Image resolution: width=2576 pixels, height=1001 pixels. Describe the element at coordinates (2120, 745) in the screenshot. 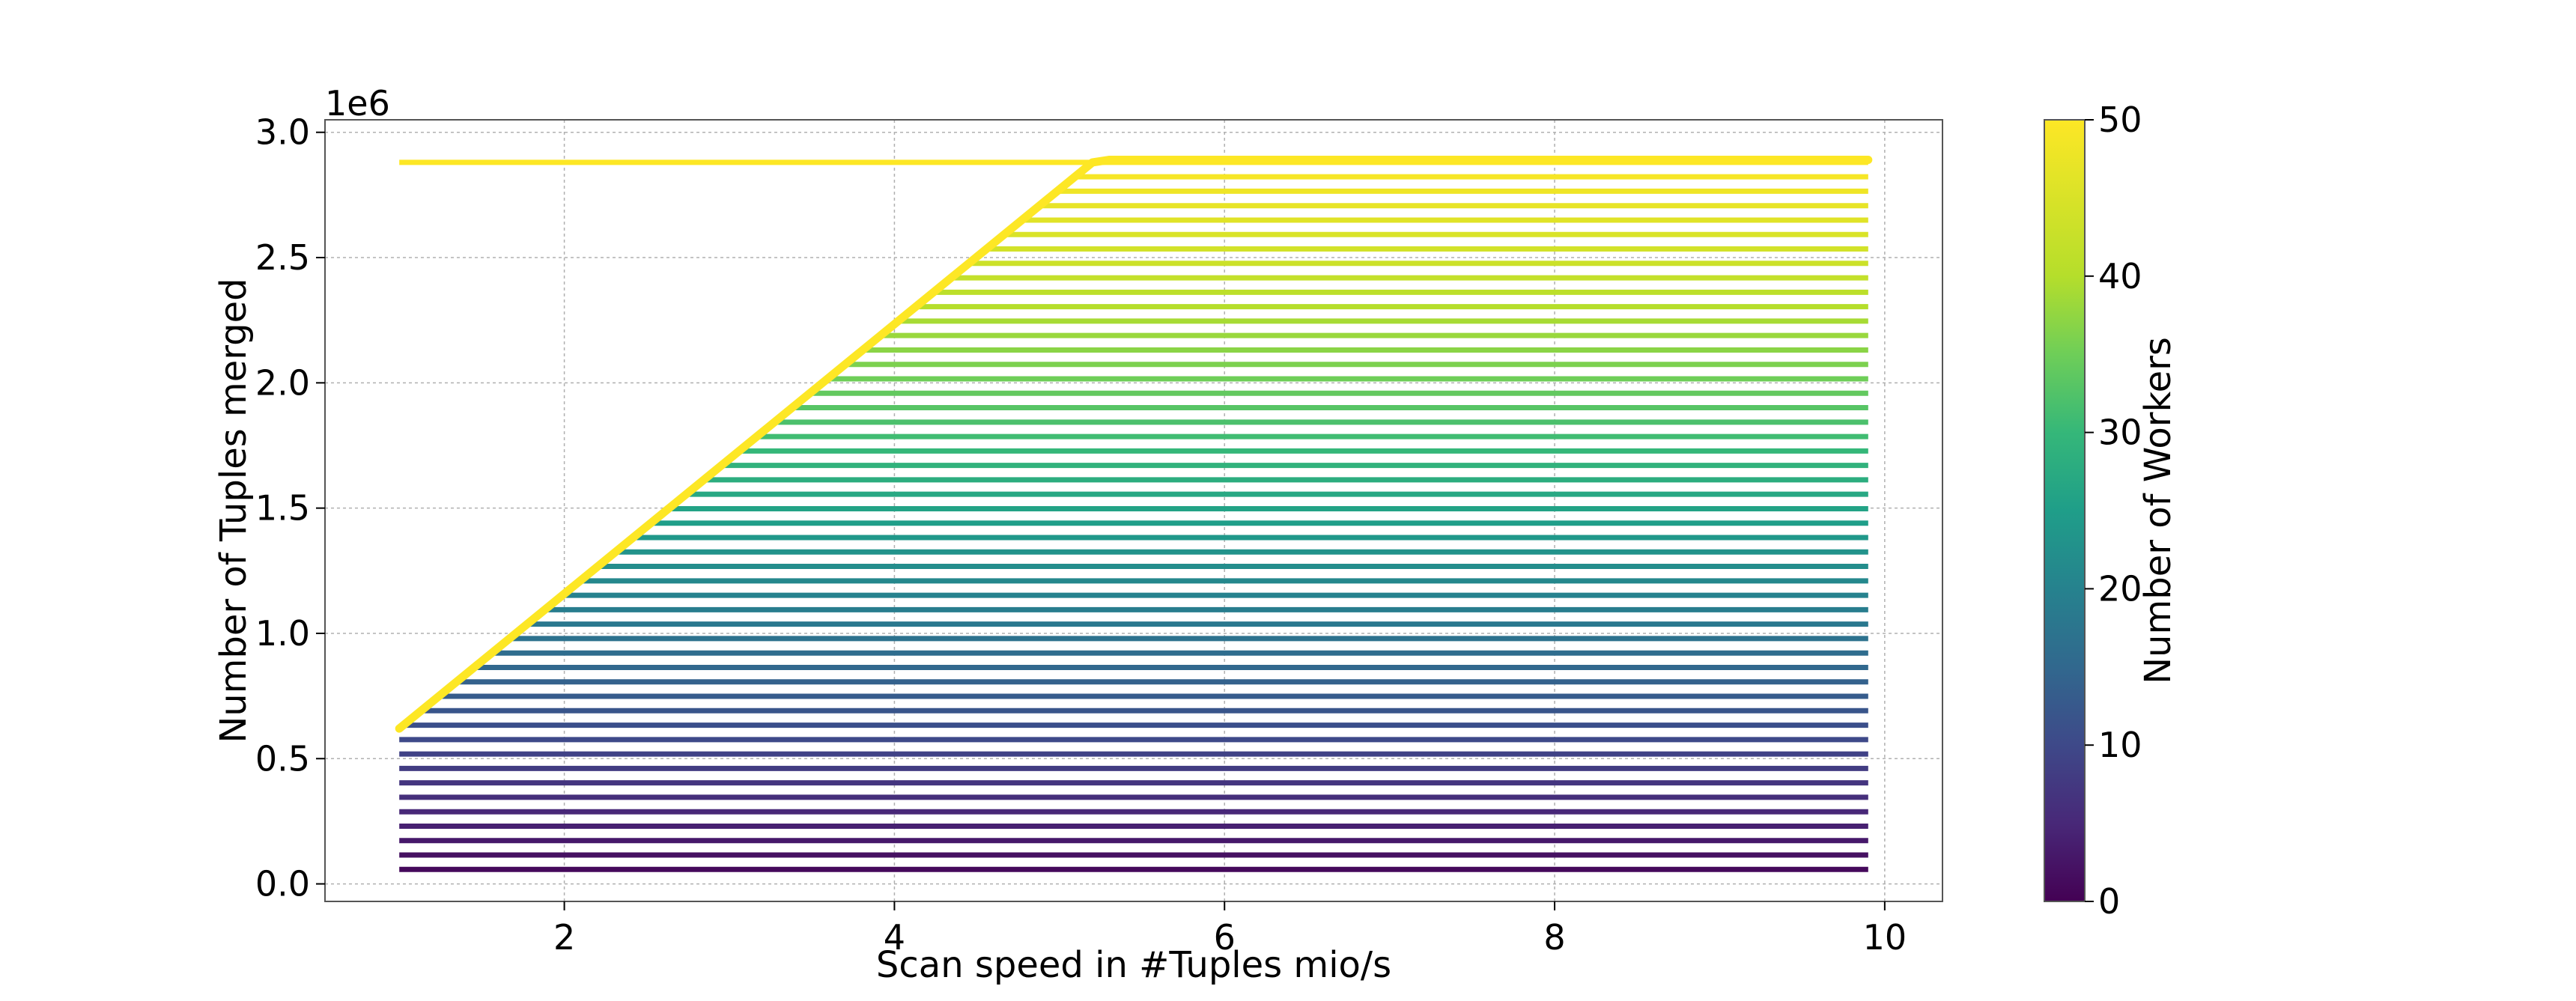

I see `colorbar-tick-label: 10` at that location.